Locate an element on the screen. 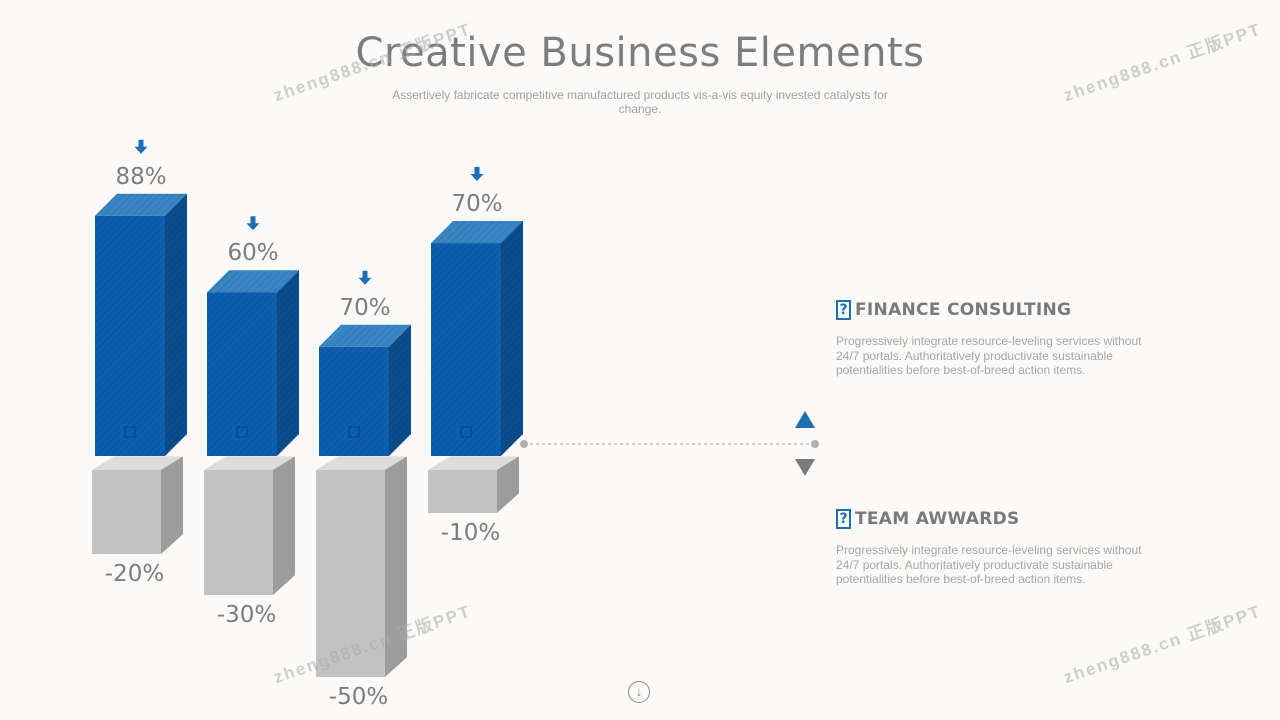 The width and height of the screenshot is (1280, 720). negative-value-label: -20% is located at coordinates (134, 574).